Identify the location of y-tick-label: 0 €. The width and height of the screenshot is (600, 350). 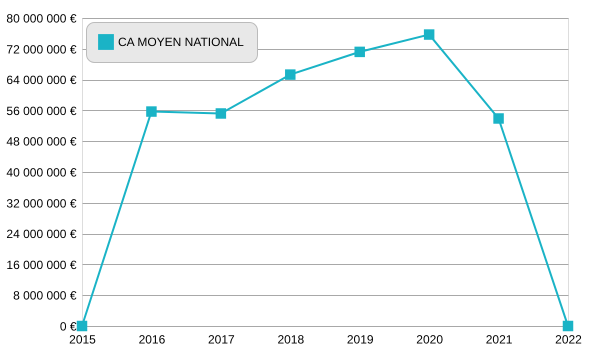
(68, 327).